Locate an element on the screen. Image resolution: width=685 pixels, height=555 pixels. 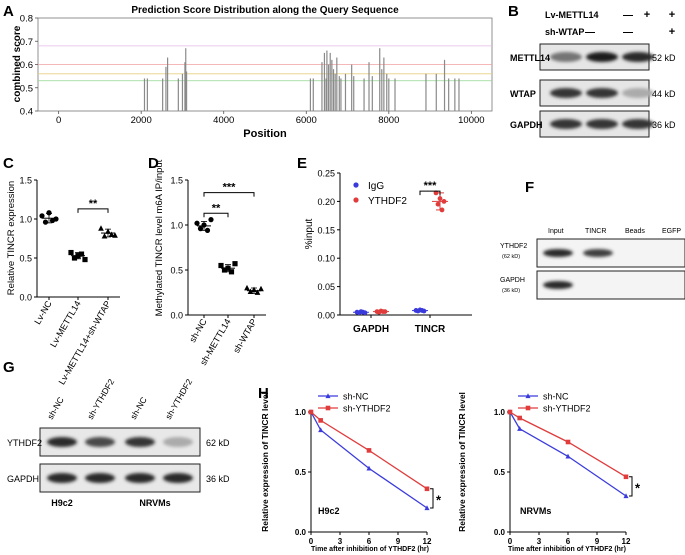
panel-e-legend-marker-igg is located at coordinates (356, 185).